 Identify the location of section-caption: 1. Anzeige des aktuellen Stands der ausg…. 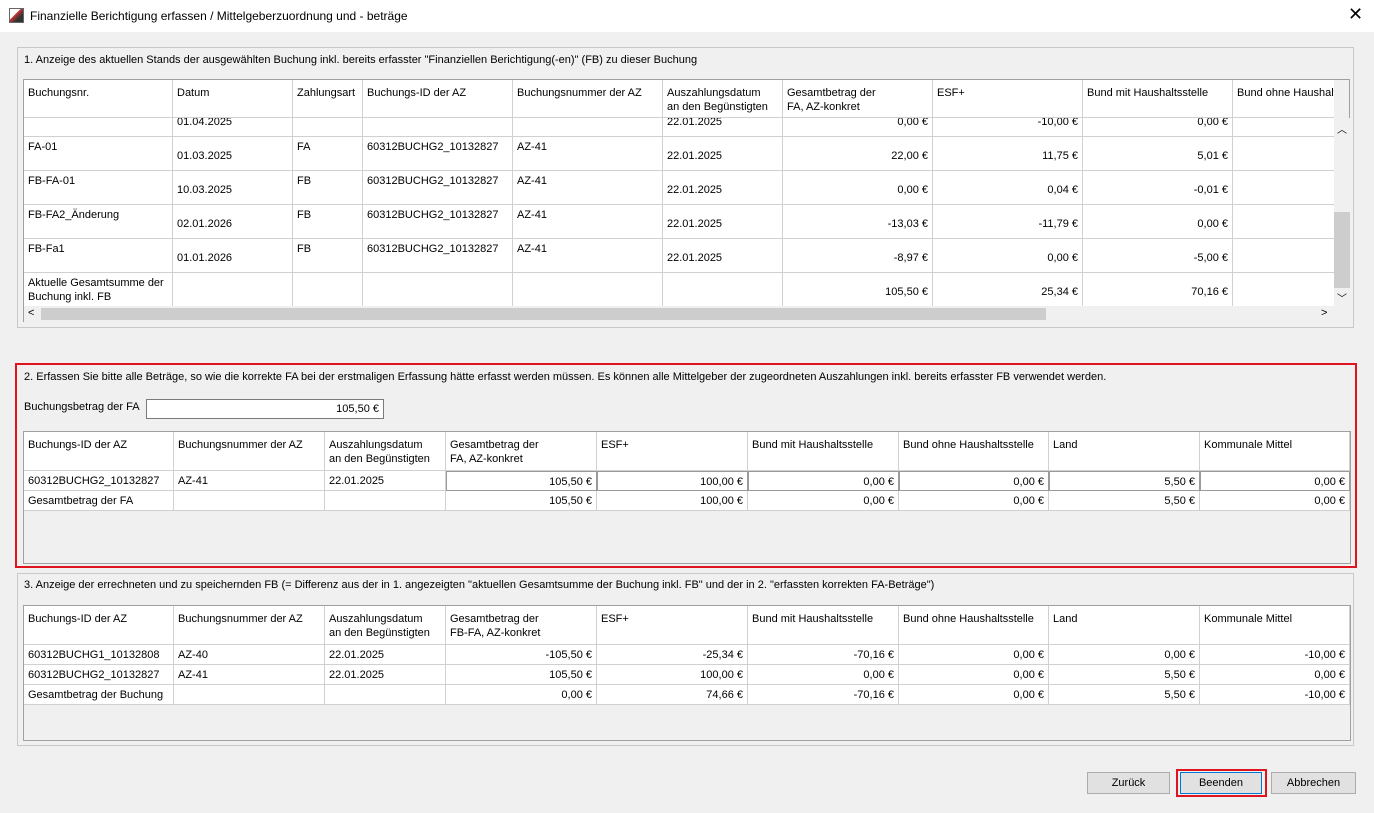
(361, 60).